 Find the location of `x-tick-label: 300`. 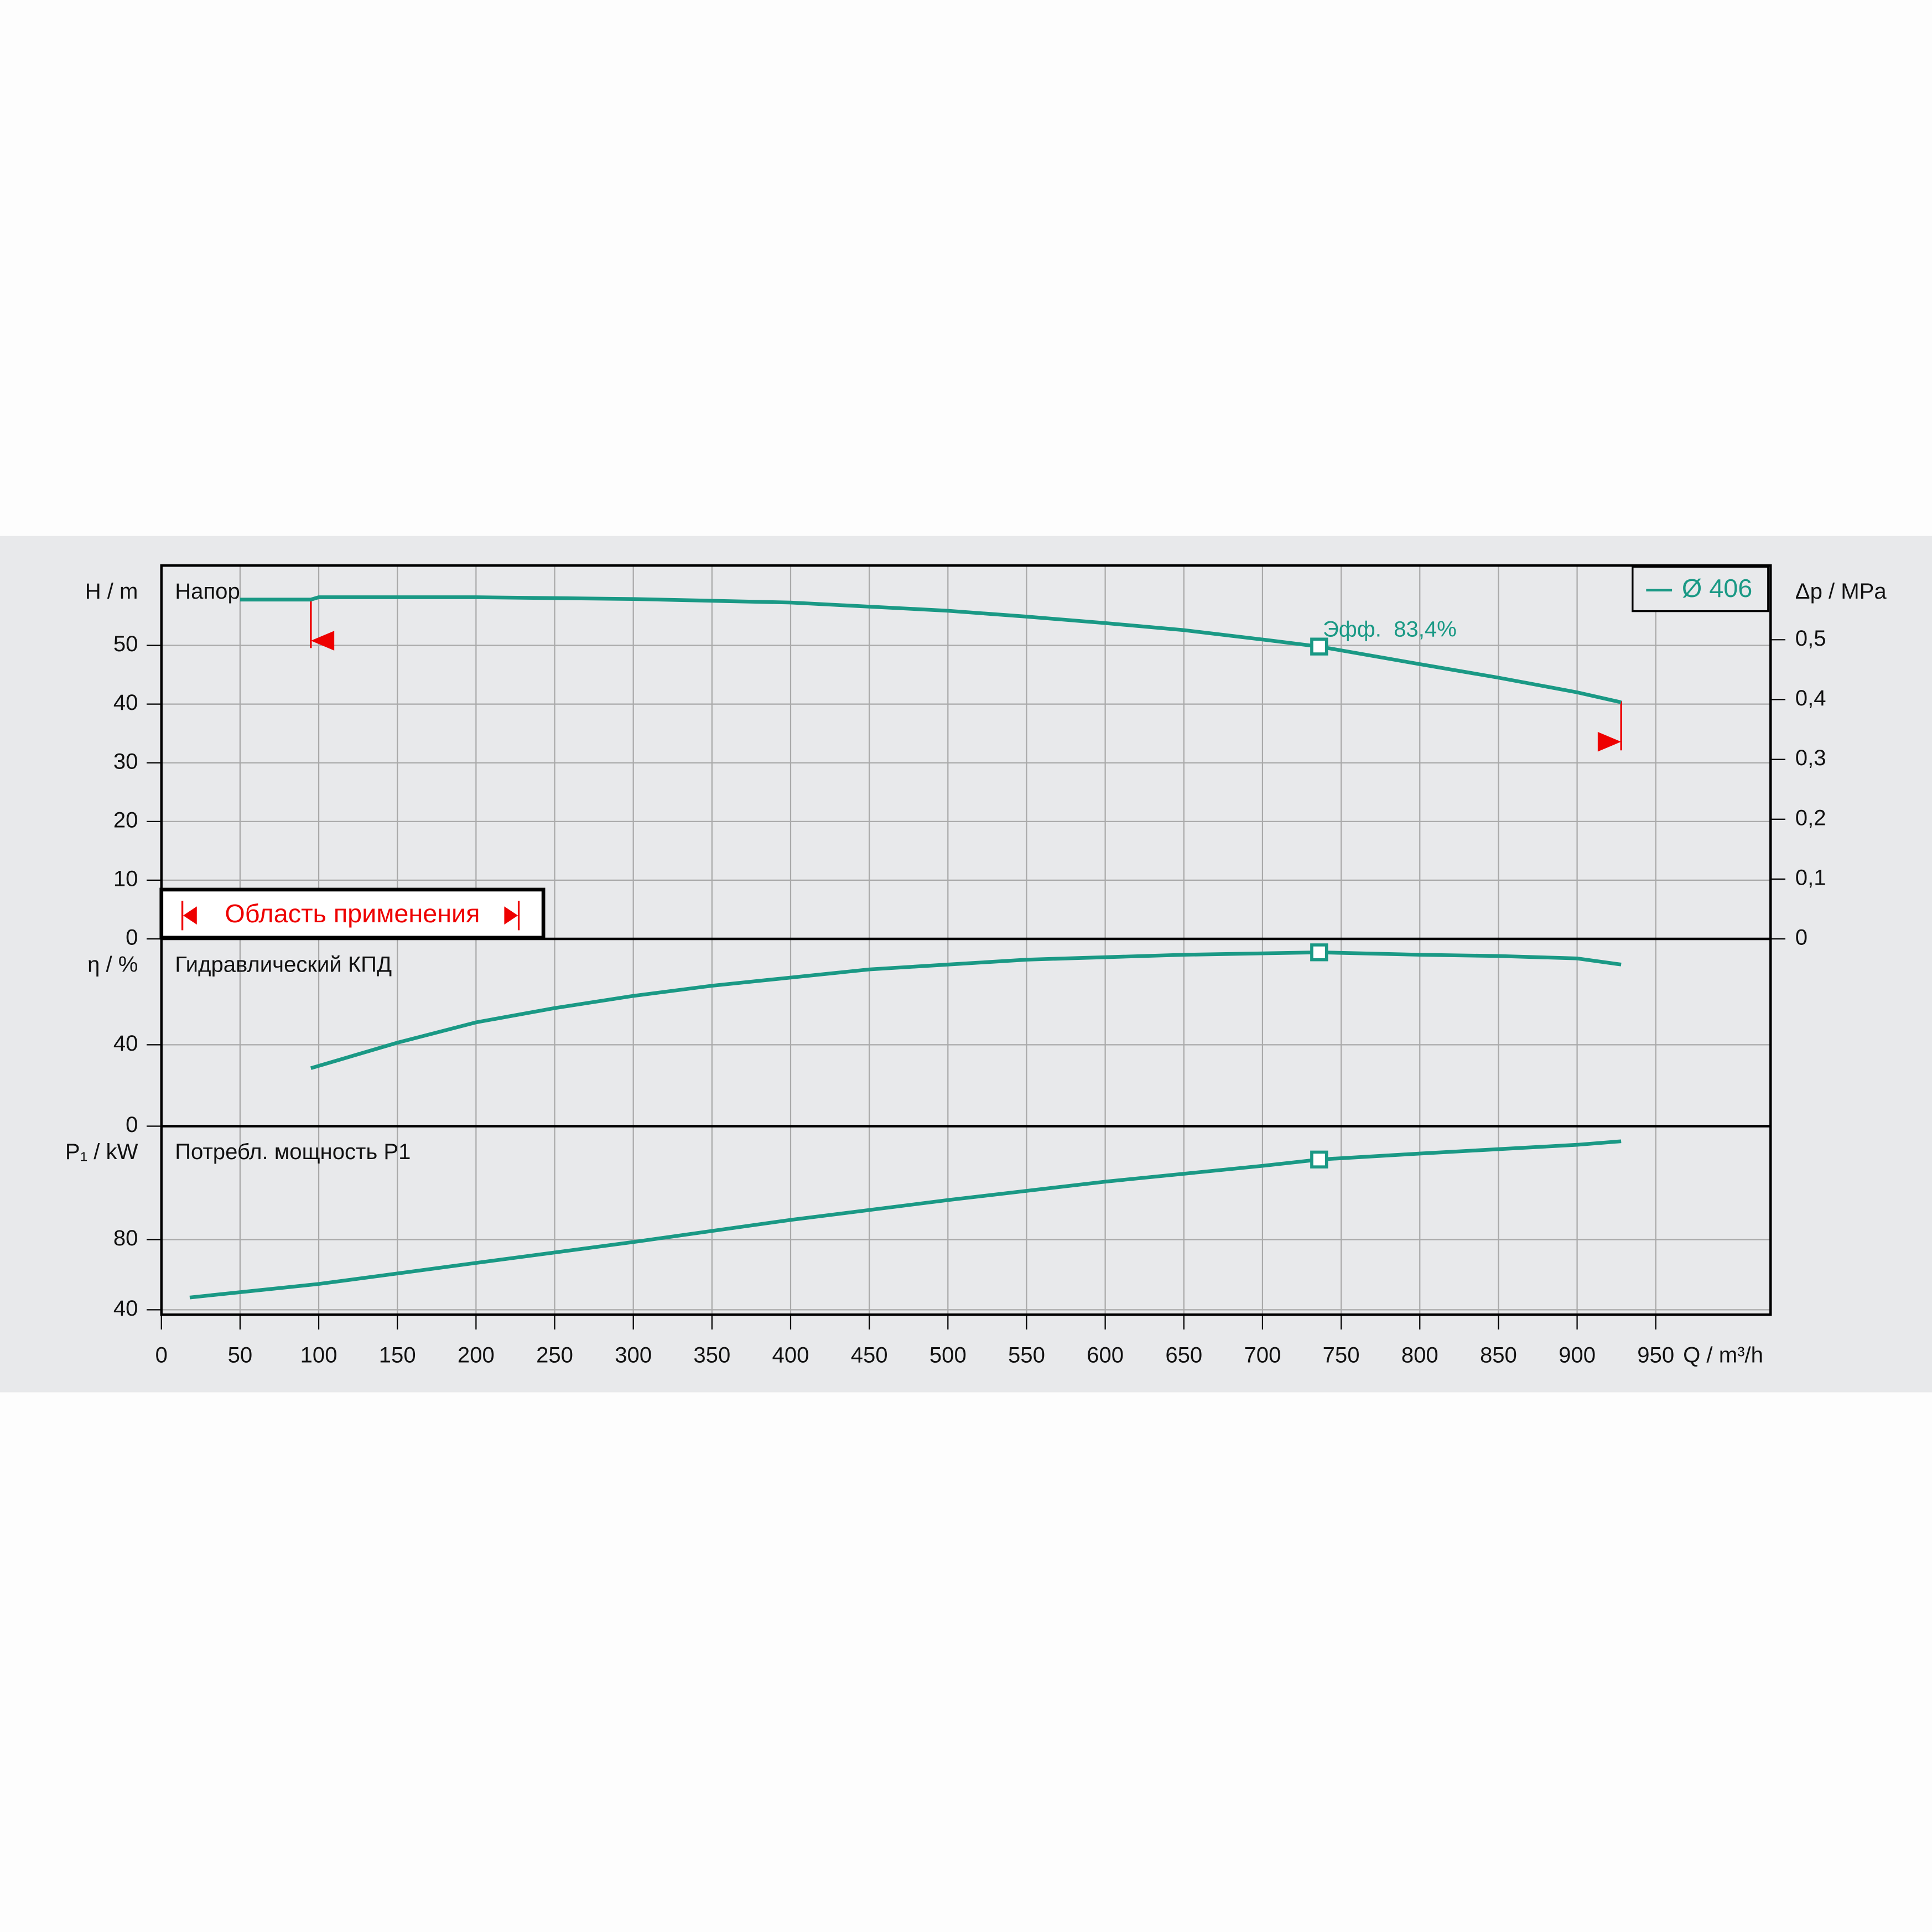

x-tick-label: 300 is located at coordinates (633, 1356).